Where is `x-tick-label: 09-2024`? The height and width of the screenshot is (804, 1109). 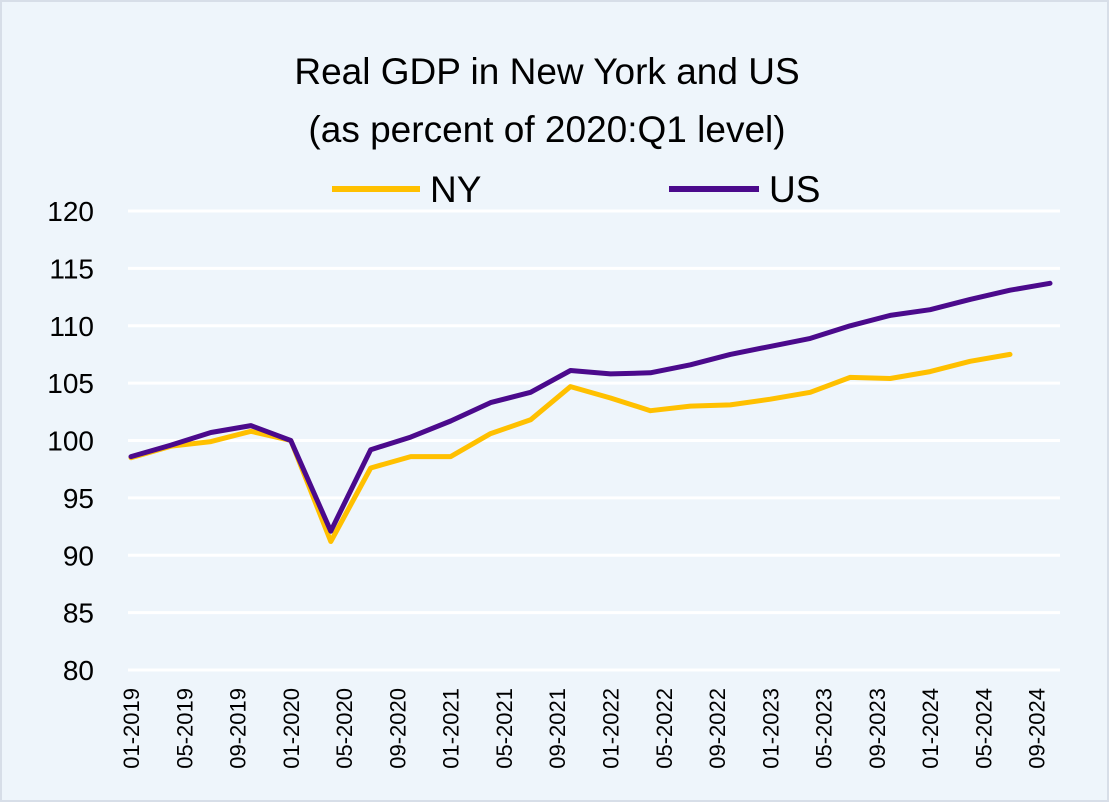
x-tick-label: 09-2024 is located at coordinates (1037, 728).